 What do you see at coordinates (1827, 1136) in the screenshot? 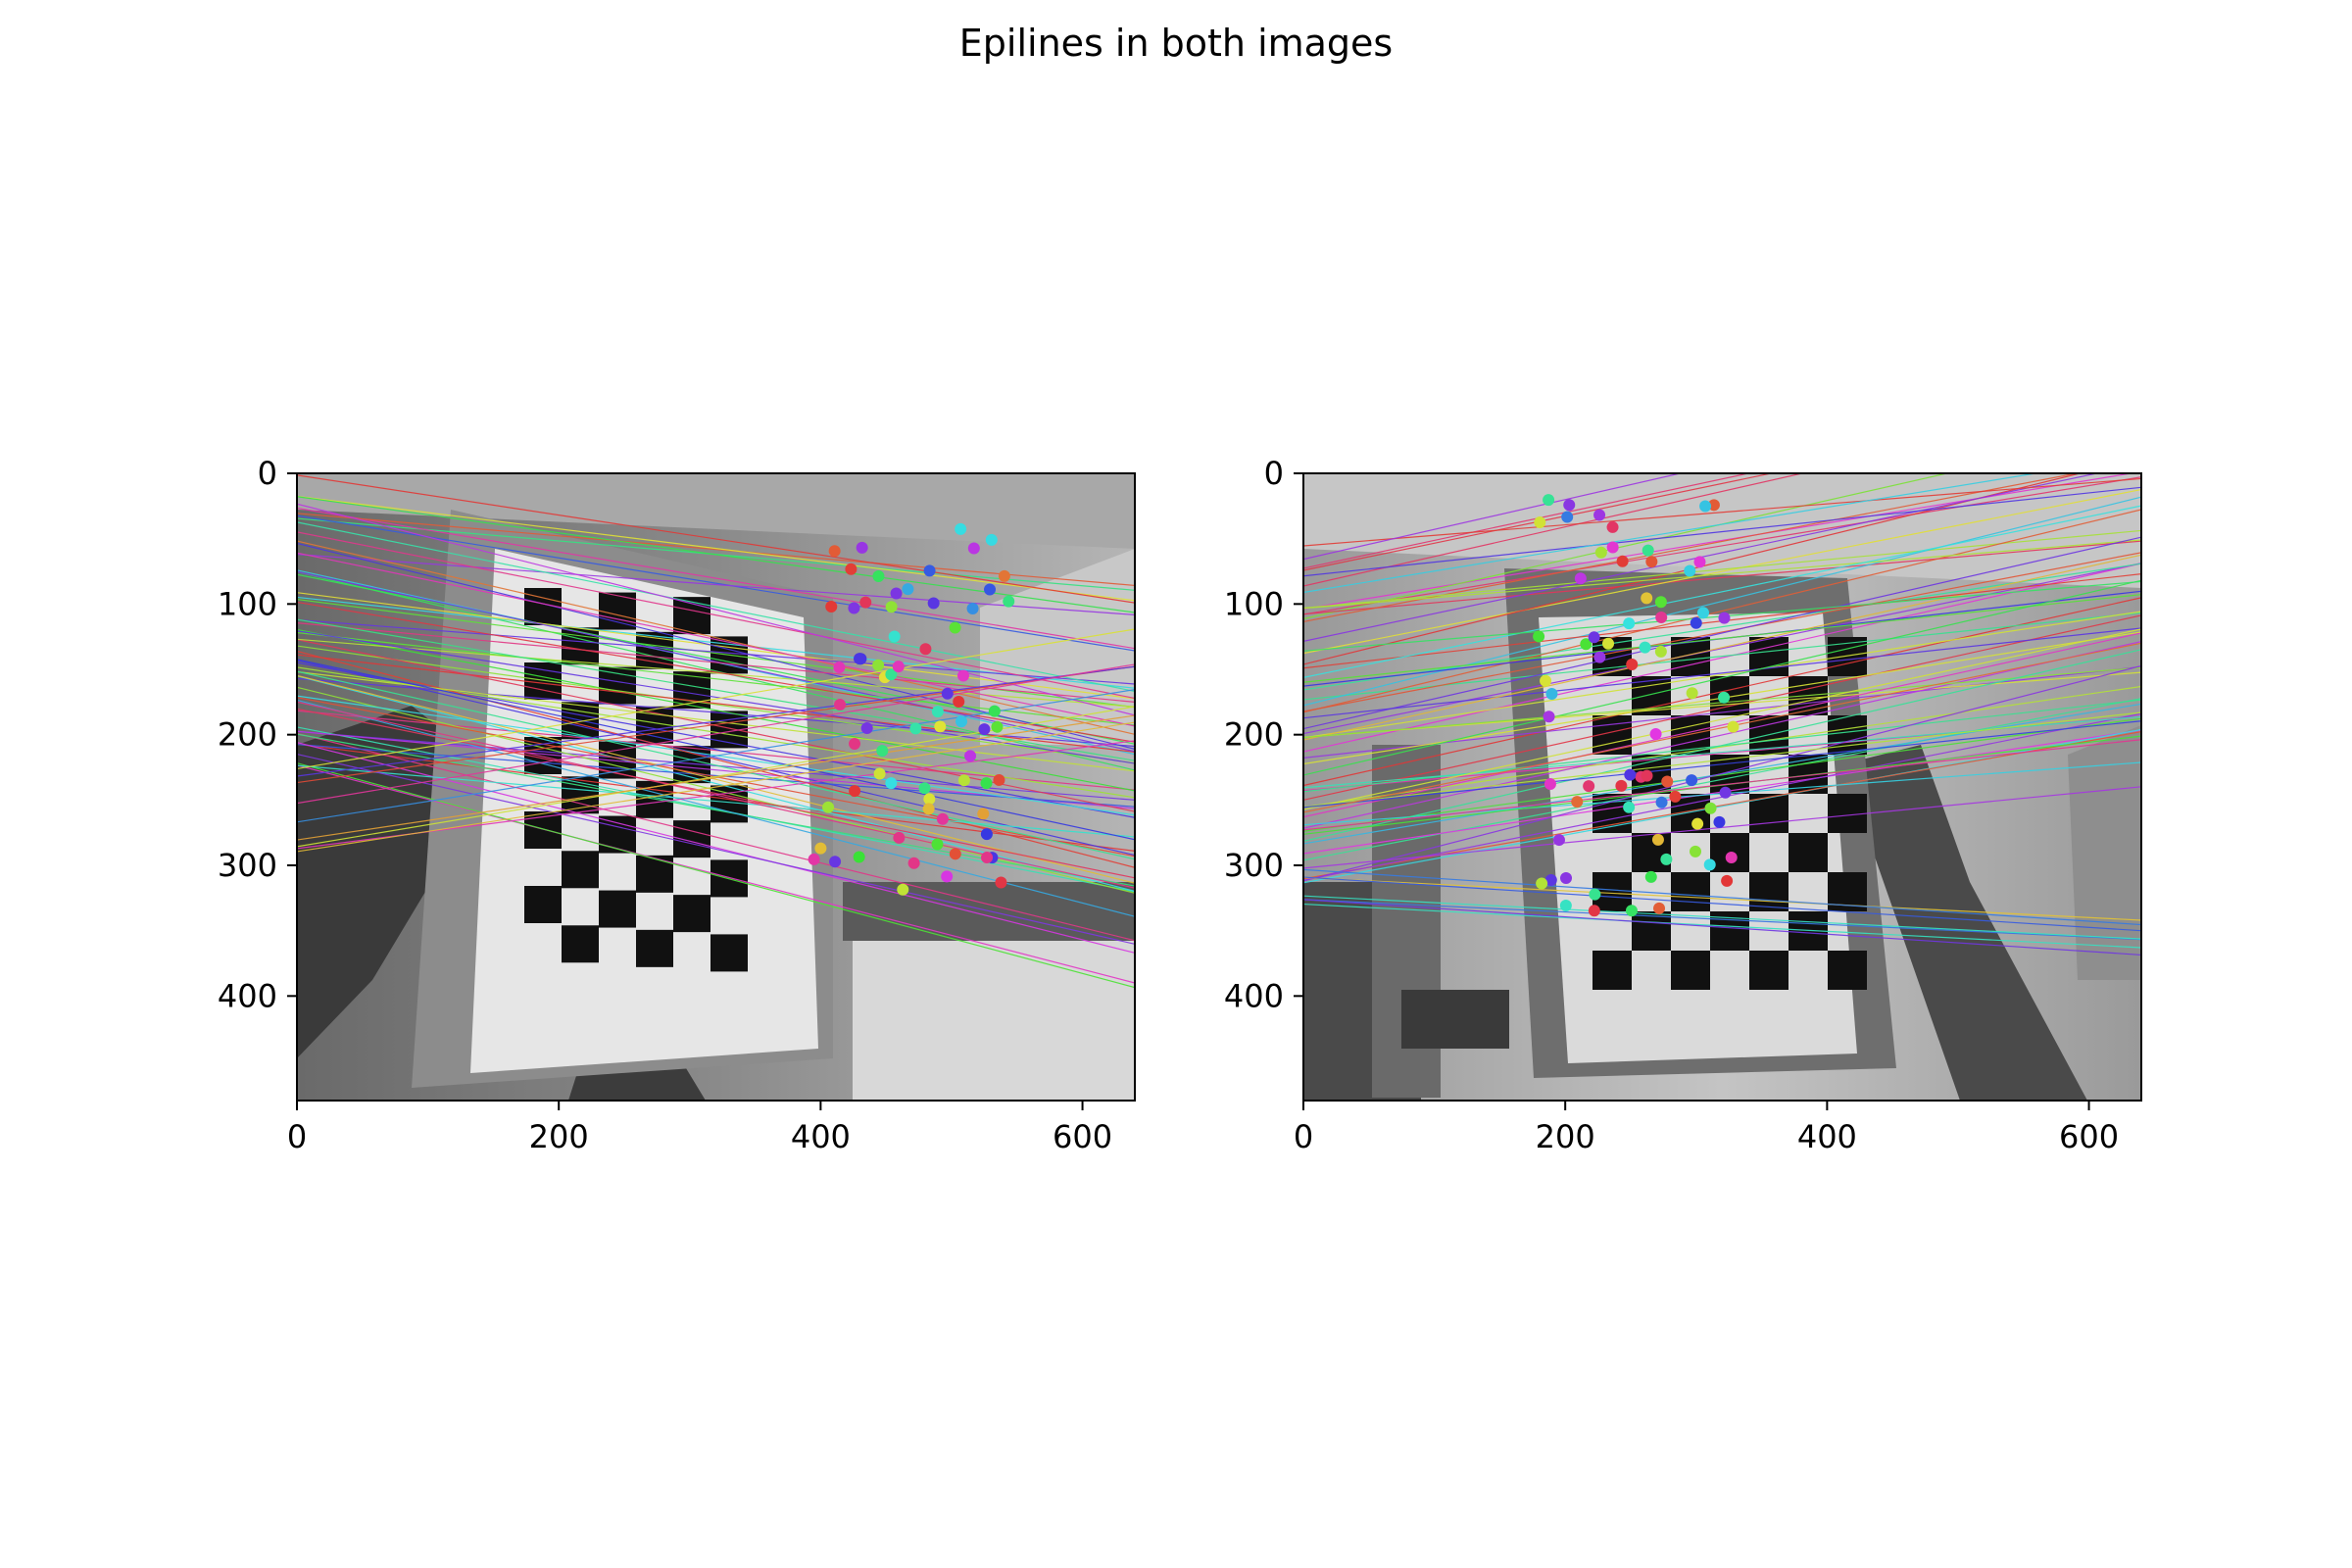
I see `x-tick-label: 400` at bounding box center [1827, 1136].